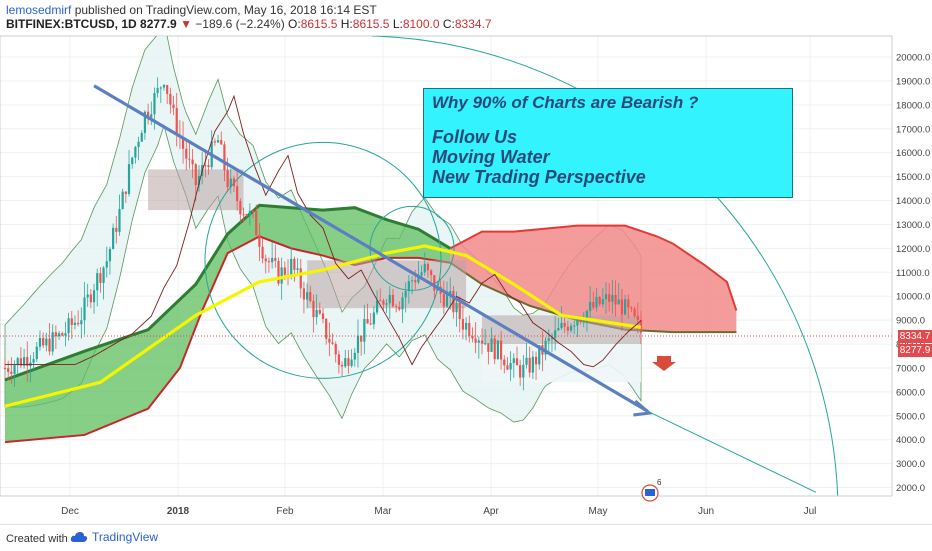 Image resolution: width=932 pixels, height=551 pixels. Describe the element at coordinates (910, 416) in the screenshot. I see `y-tick-label: 5000.0` at that location.